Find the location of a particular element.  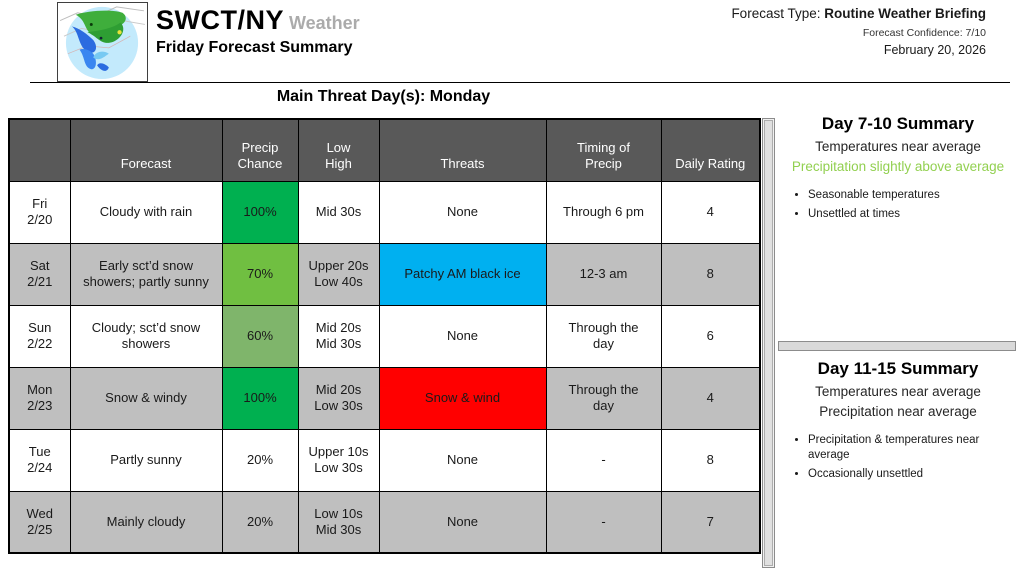

header-divider is located at coordinates (520, 82).